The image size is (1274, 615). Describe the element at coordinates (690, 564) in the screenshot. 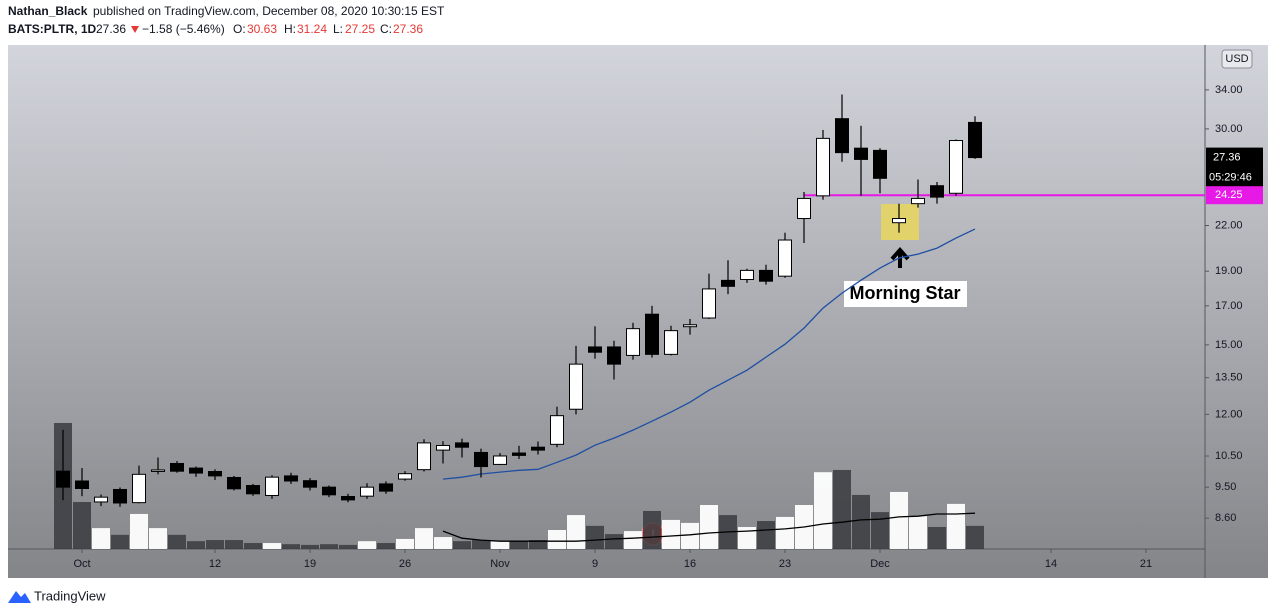

I see `x-tick-label: 16` at that location.